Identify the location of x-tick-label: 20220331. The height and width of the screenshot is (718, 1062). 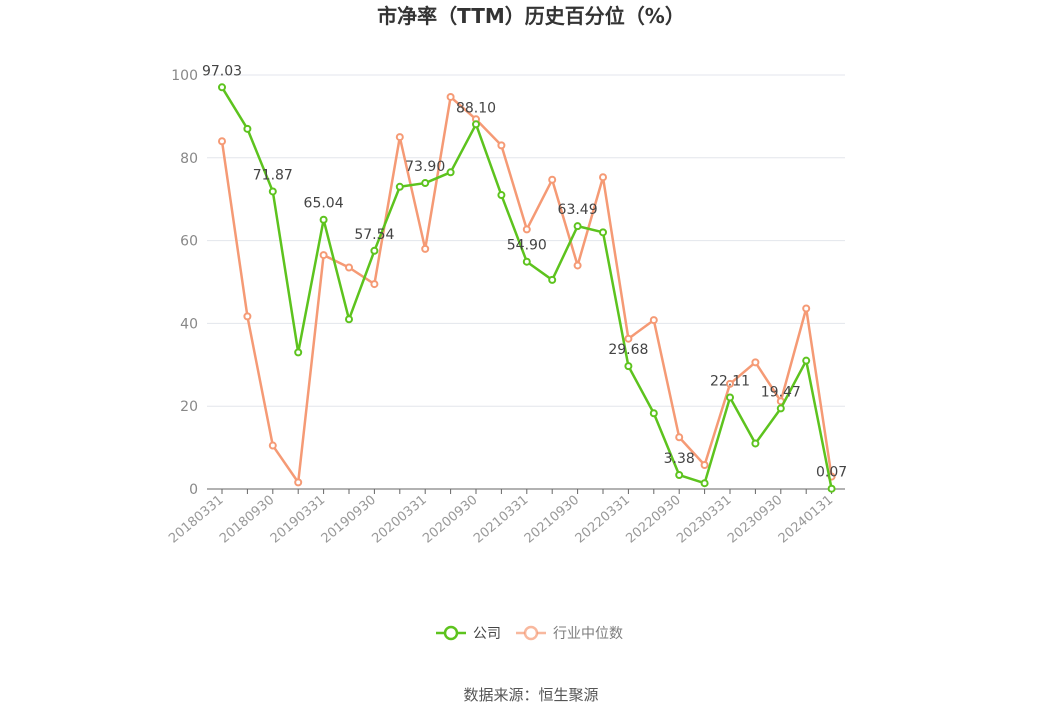
(603, 520).